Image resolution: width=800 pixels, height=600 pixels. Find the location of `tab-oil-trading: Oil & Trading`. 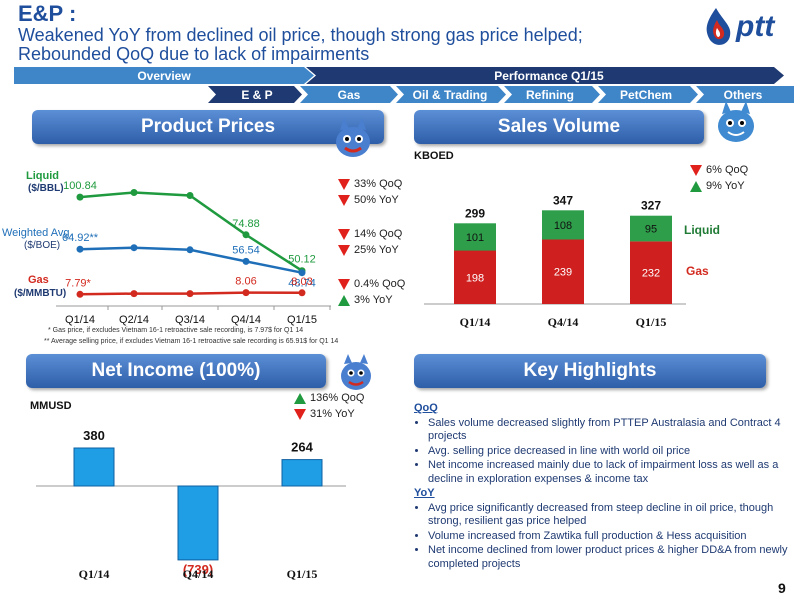

tab-oil-trading: Oil & Trading is located at coordinates (450, 94).